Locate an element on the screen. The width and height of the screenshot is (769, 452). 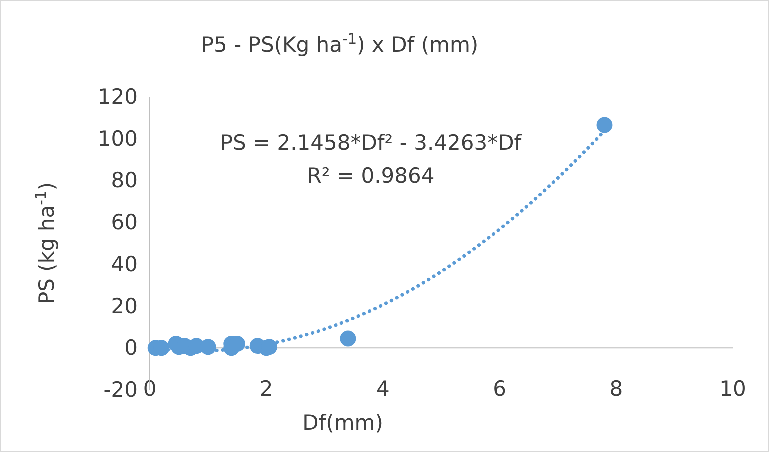
x-tick-label: 6 is located at coordinates (499, 389).